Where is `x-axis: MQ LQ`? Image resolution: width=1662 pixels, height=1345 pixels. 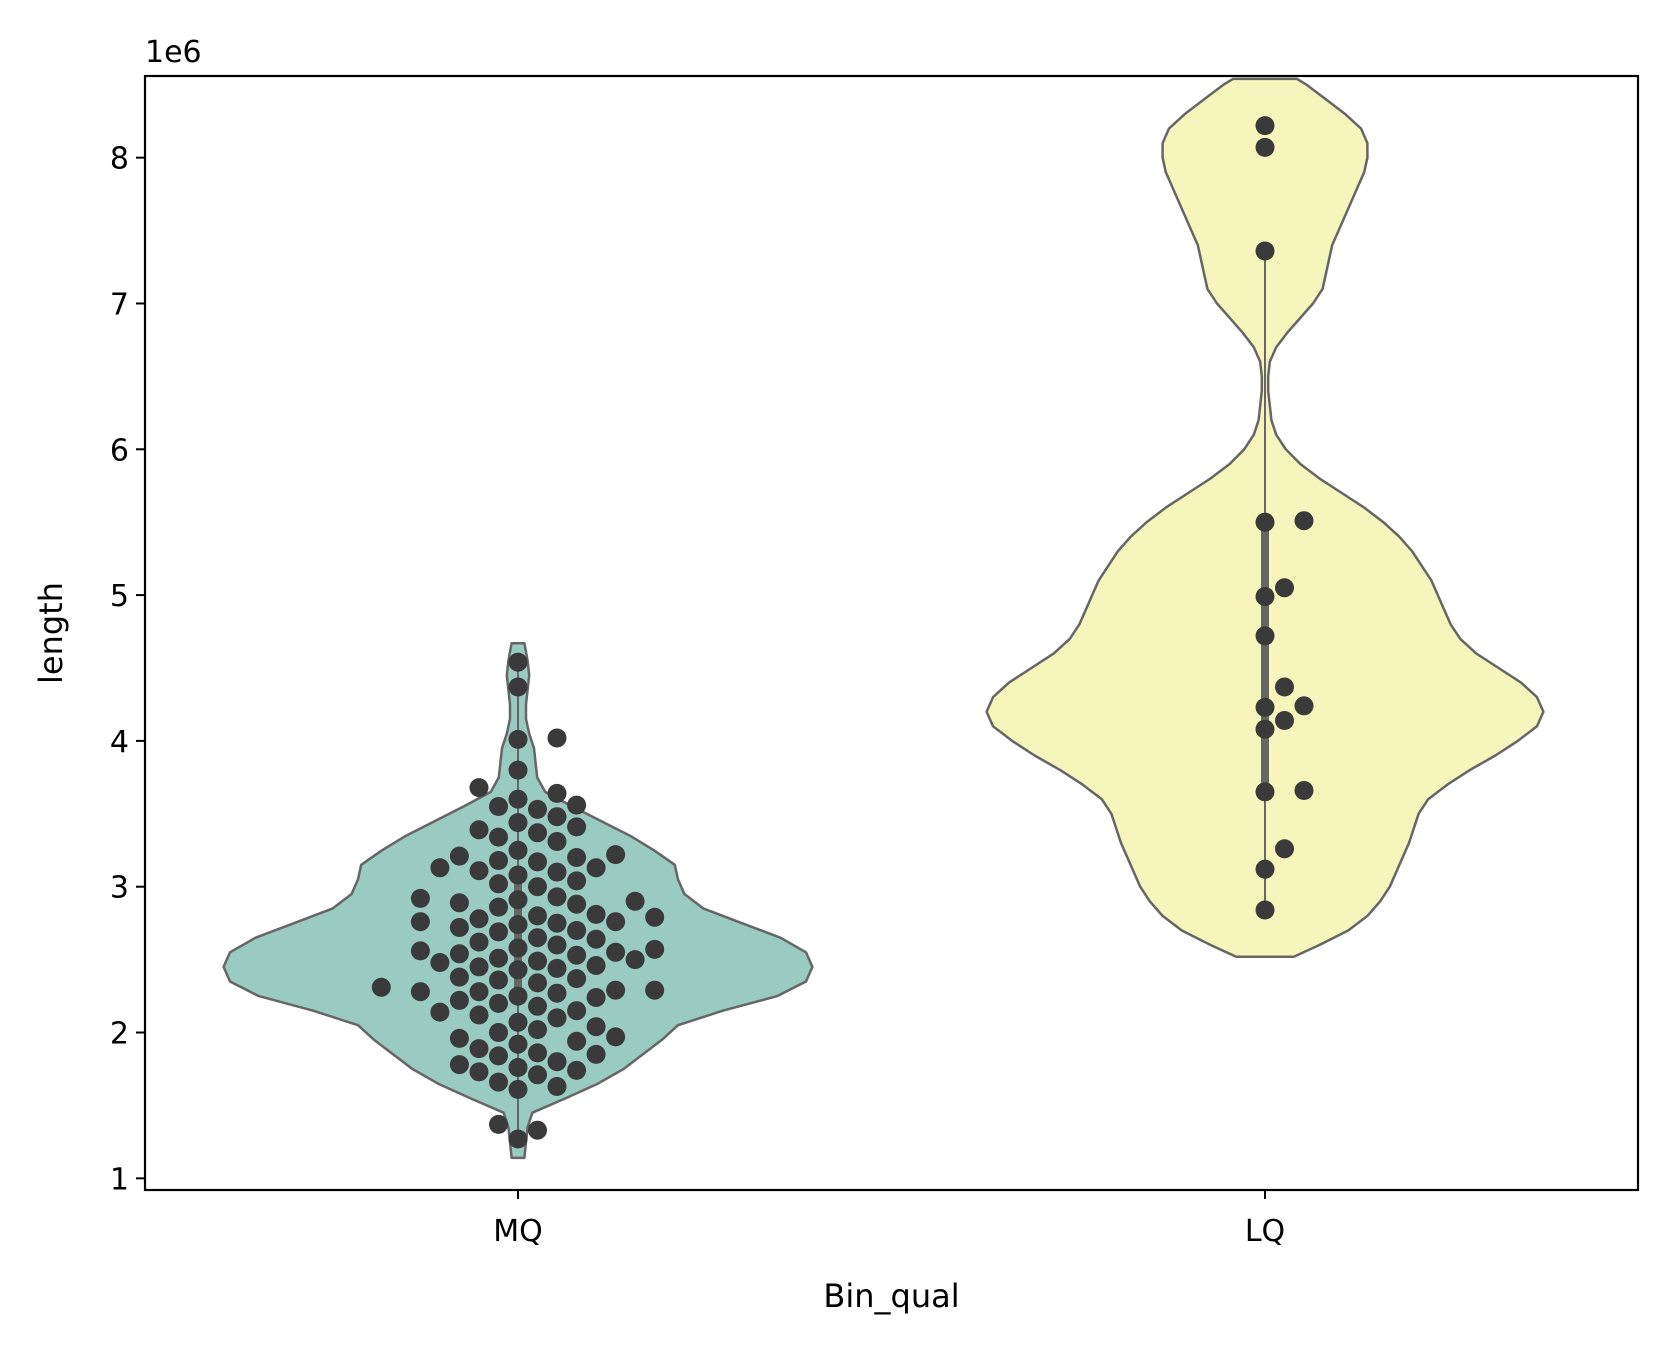 x-axis: MQ LQ is located at coordinates (889, 1219).